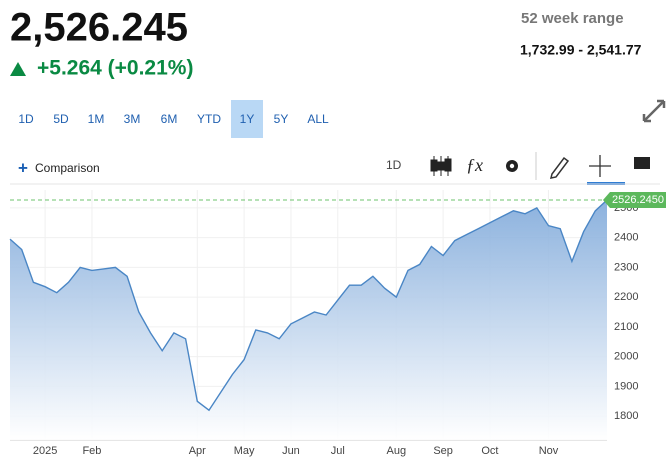  Describe the element at coordinates (96, 119) in the screenshot. I see `range-button: 1M` at that location.